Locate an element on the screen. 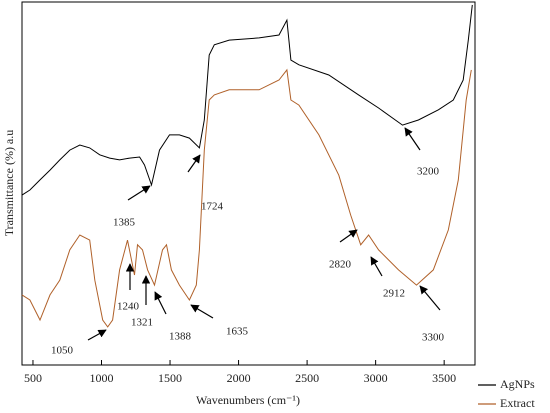 The height and width of the screenshot is (413, 550). y-axis-label: Transmittance (%) a.u is located at coordinates (9, 183).